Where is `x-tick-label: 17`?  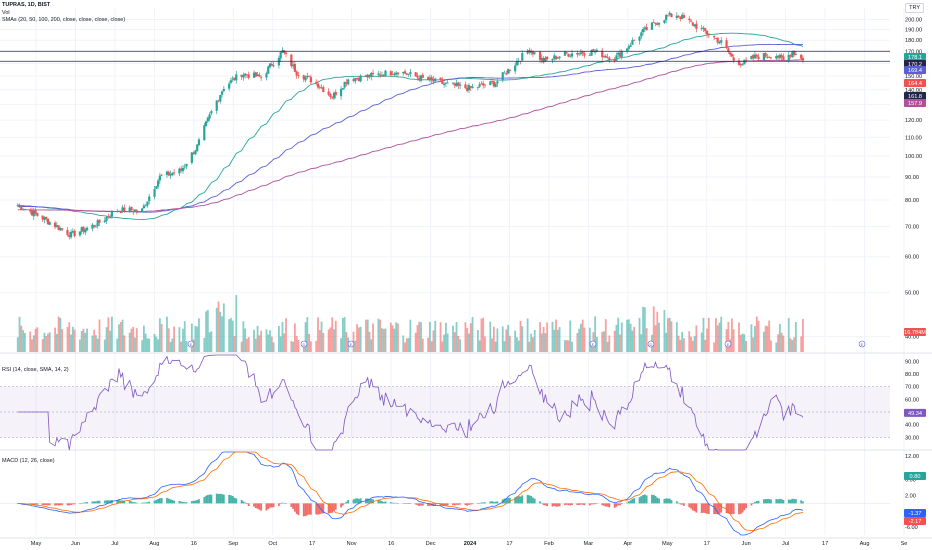
x-tick-label: 17 is located at coordinates (312, 544).